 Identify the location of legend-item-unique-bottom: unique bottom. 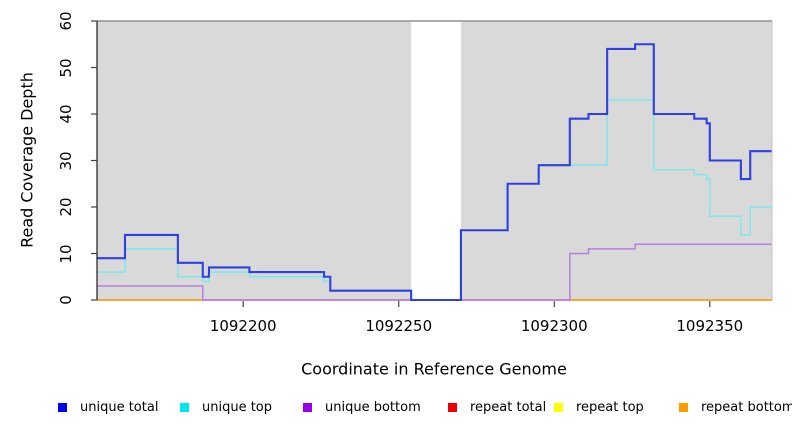
(362, 407).